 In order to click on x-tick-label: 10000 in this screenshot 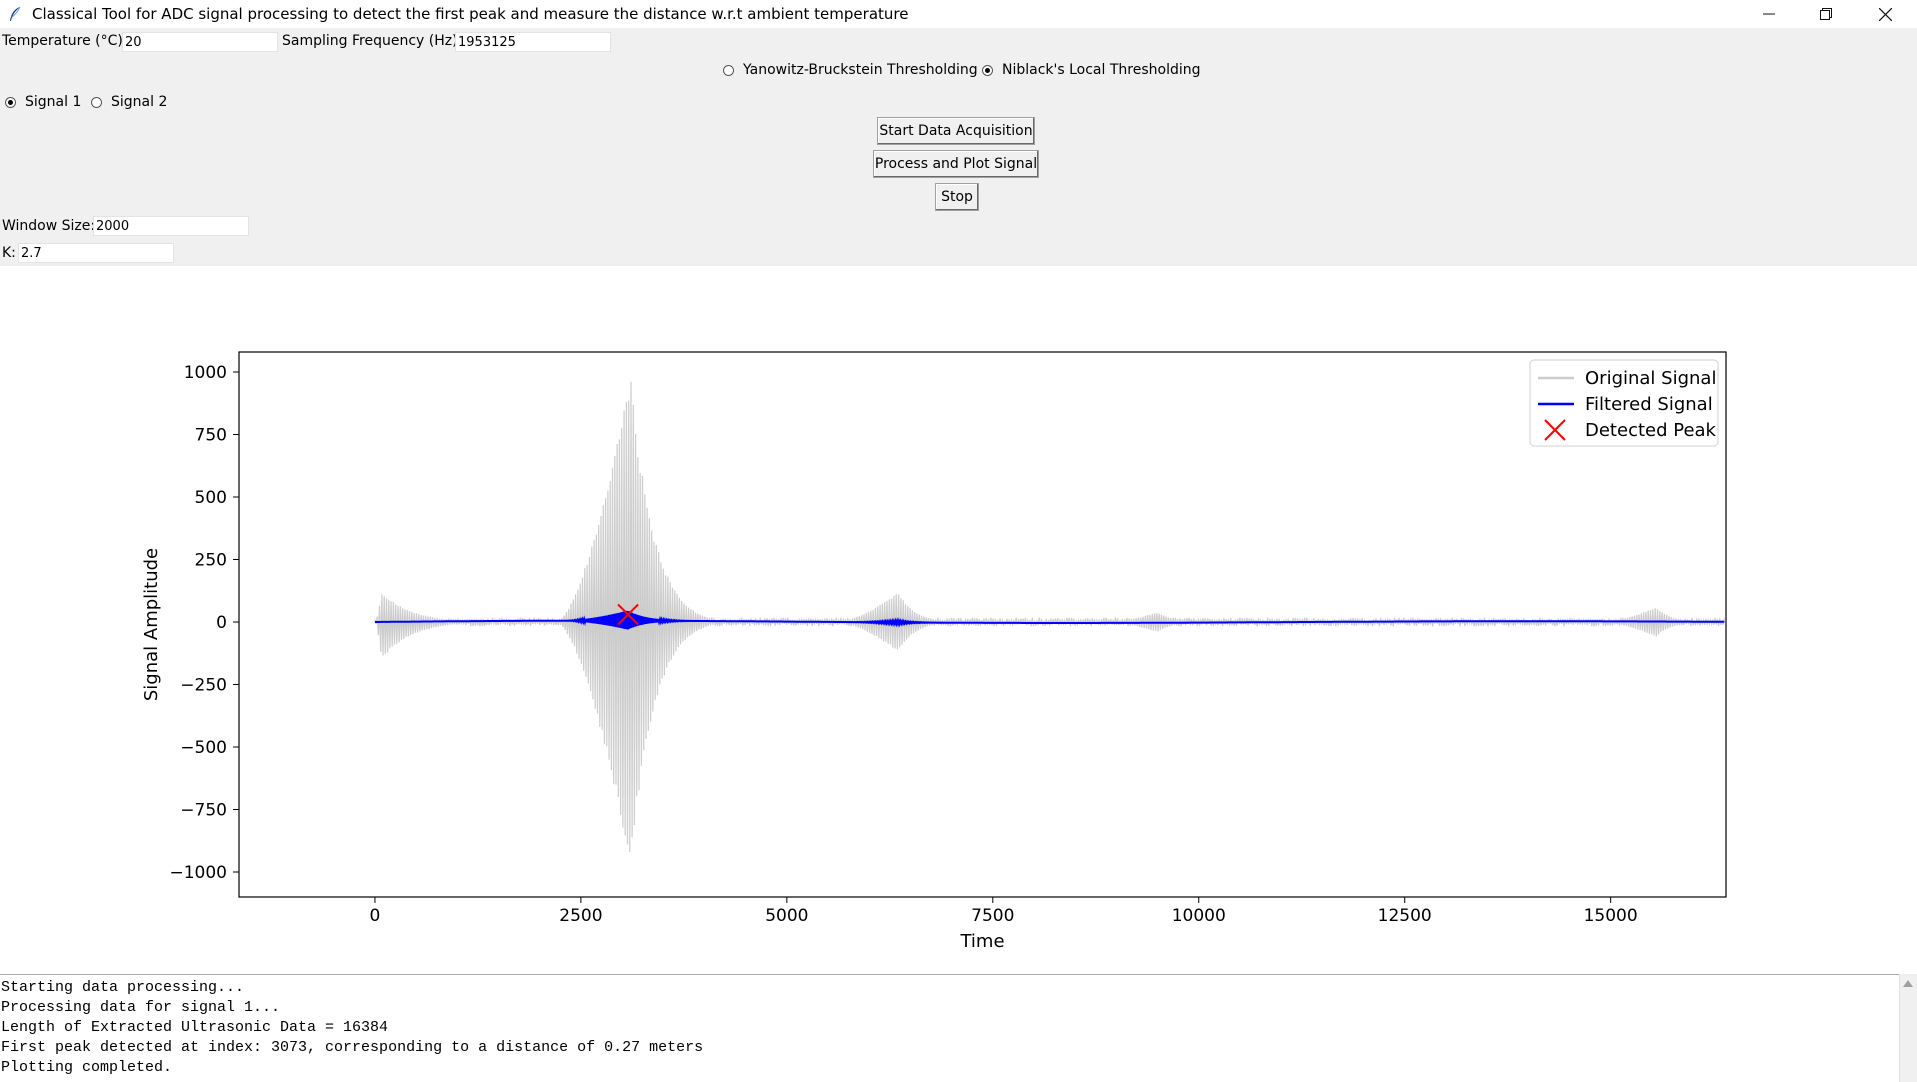, I will do `click(1199, 916)`.